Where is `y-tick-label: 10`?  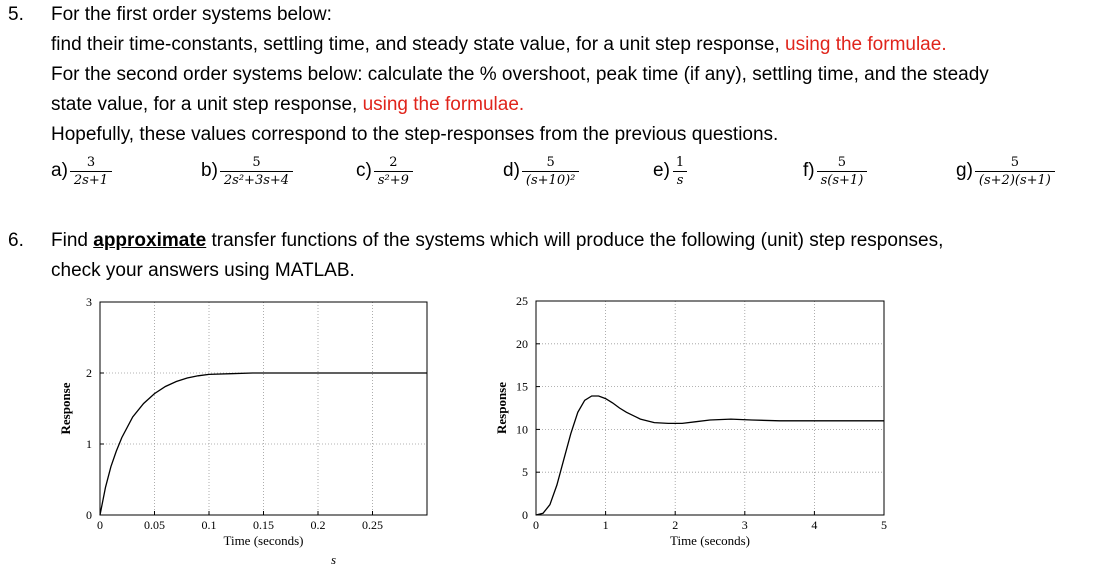
y-tick-label: 10 is located at coordinates (522, 429).